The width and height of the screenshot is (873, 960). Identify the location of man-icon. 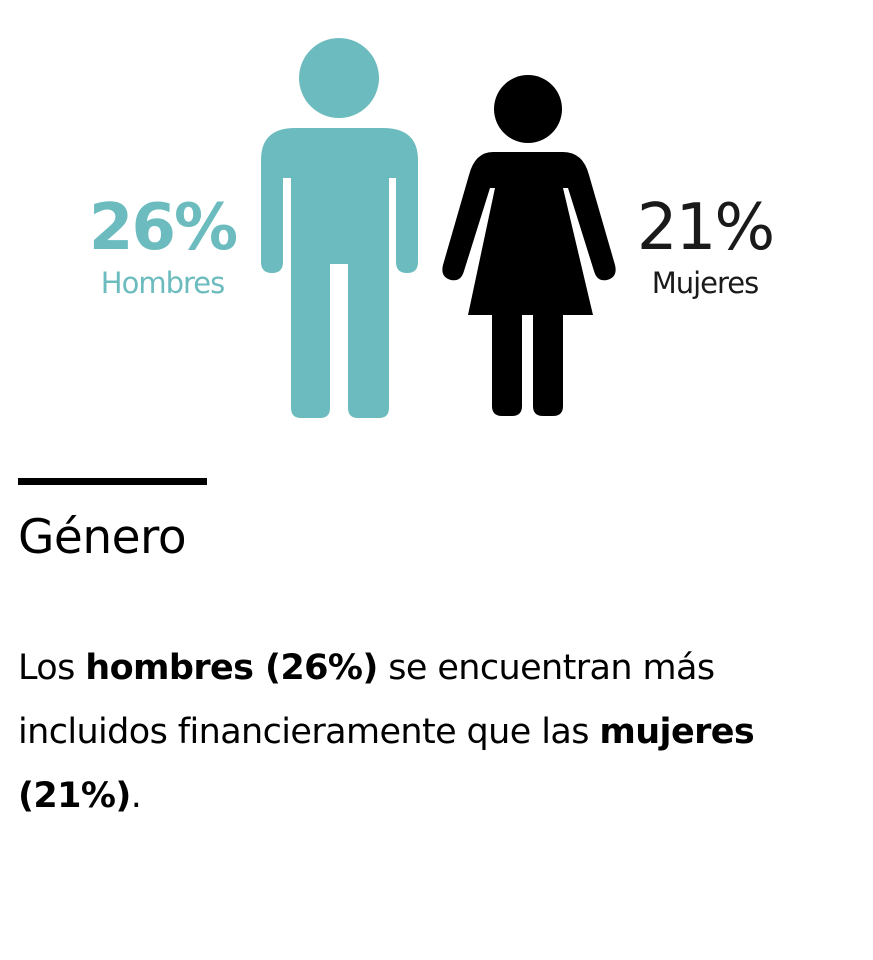
(339, 228).